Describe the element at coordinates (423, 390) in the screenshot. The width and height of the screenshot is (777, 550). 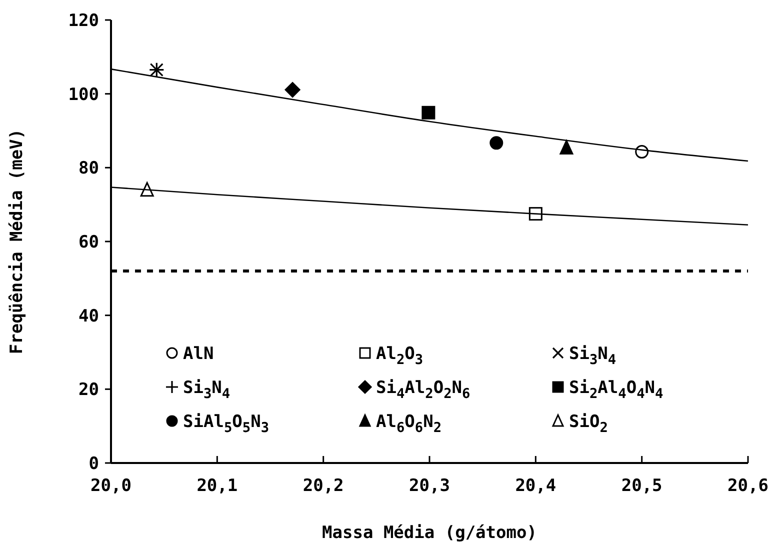
I see `legend-label: Si$_{4}$Al$_{2}$O$_{2}$N$_{6}$` at that location.